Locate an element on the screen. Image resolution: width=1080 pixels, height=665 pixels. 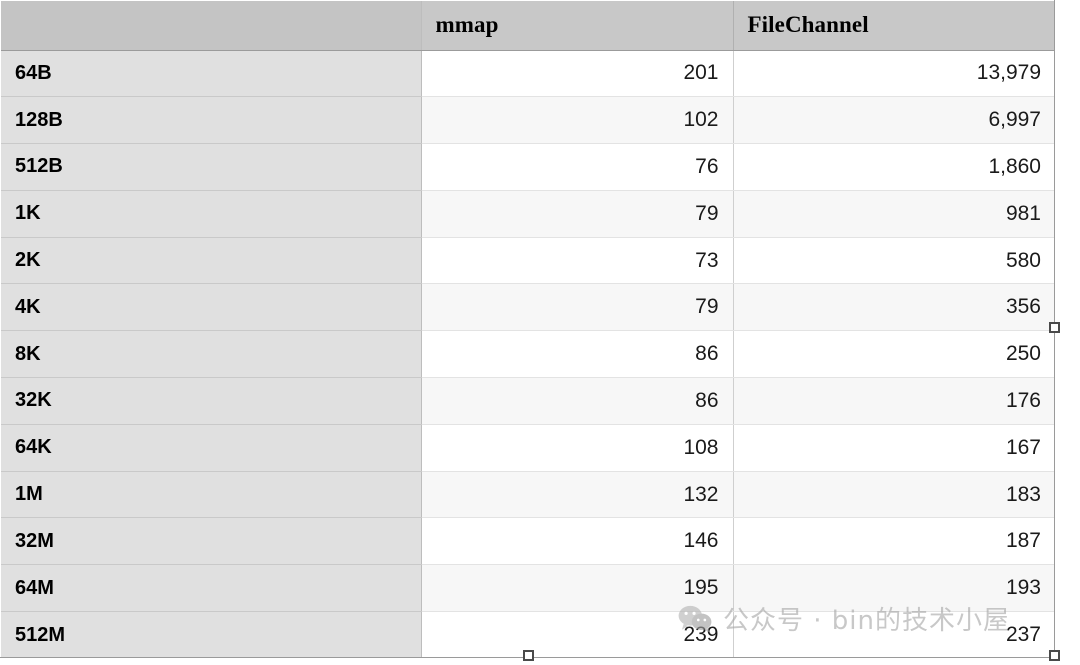
table-row: 32K 86 176 is located at coordinates (528, 401).